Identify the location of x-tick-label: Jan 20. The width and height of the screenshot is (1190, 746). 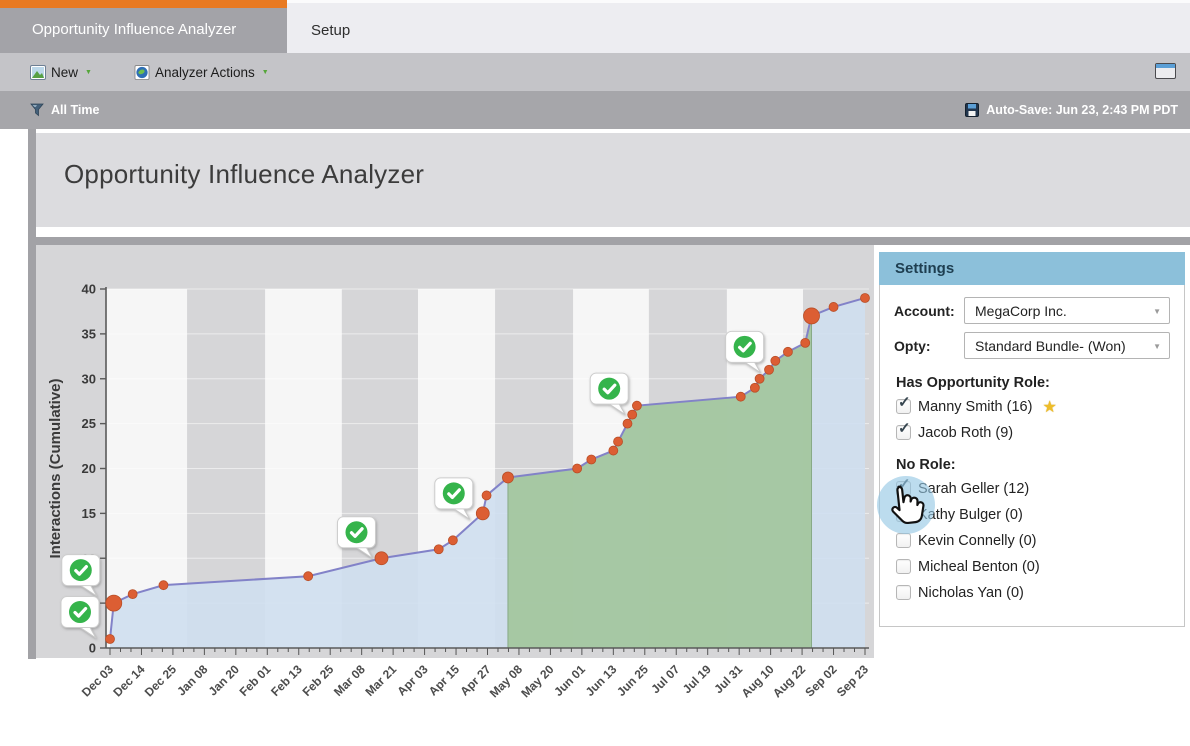
(224, 680).